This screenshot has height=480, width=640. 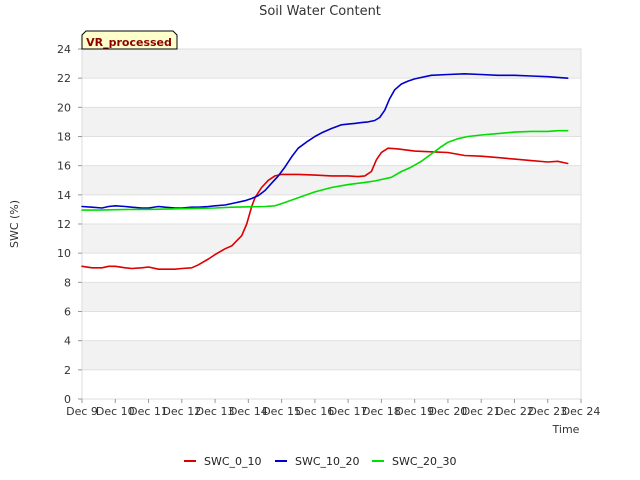 I want to click on y-tick-label: 22, so click(x=64, y=78).